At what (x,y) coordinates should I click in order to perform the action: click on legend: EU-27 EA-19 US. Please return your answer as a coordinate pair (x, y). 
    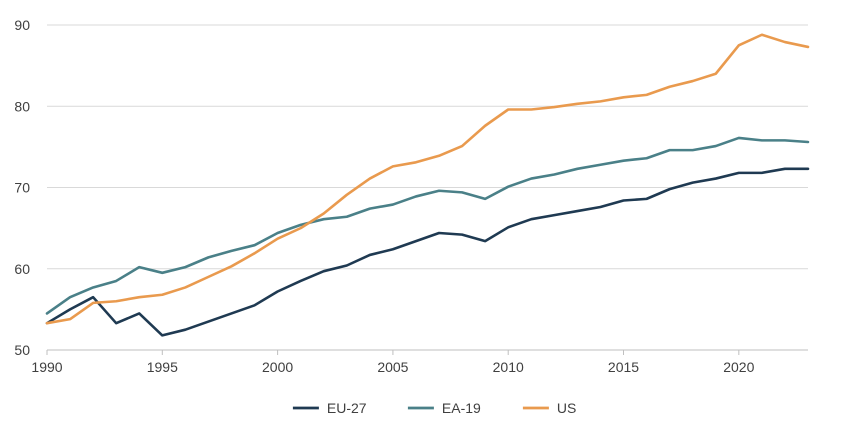
    Looking at the image, I should click on (434, 408).